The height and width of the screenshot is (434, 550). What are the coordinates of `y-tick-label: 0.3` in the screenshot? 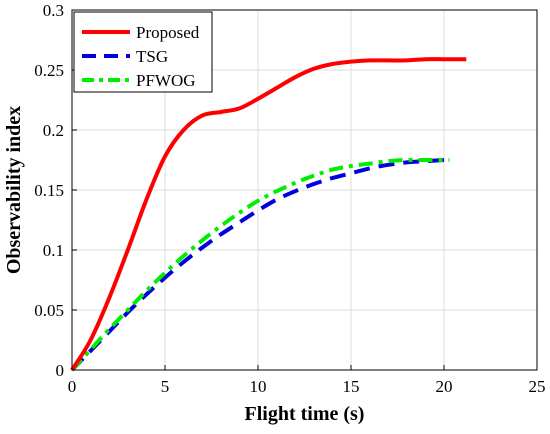 It's located at (53, 10).